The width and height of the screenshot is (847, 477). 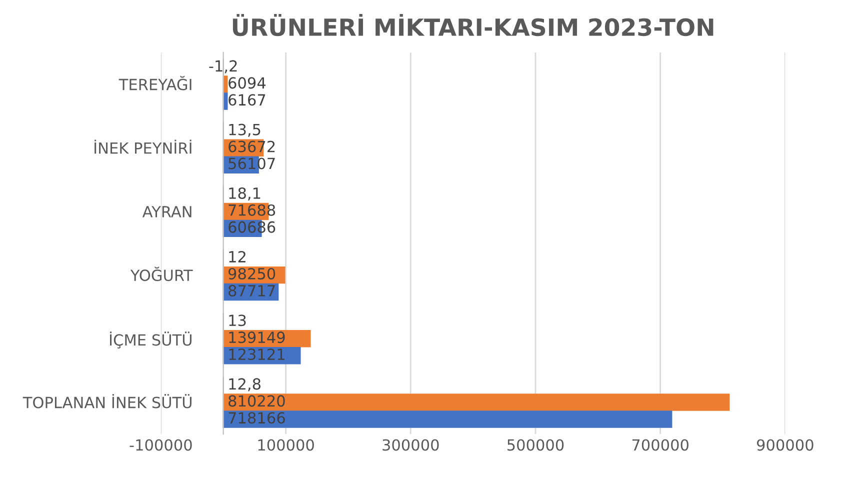 What do you see at coordinates (244, 130) in the screenshot?
I see `data-label: 13,5` at bounding box center [244, 130].